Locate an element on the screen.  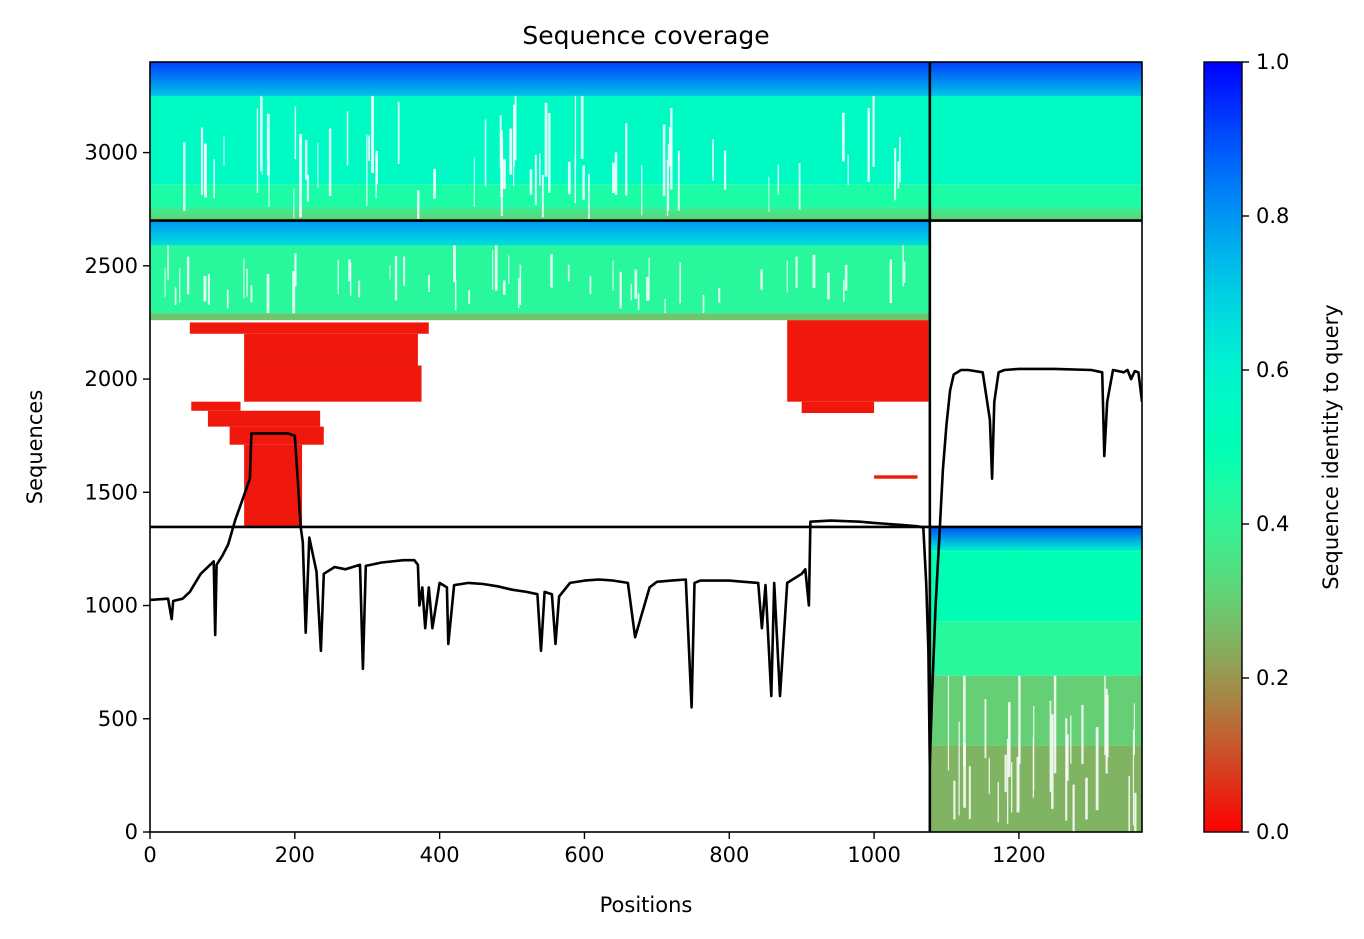
x-tick-label: 600 is located at coordinates (584, 855).